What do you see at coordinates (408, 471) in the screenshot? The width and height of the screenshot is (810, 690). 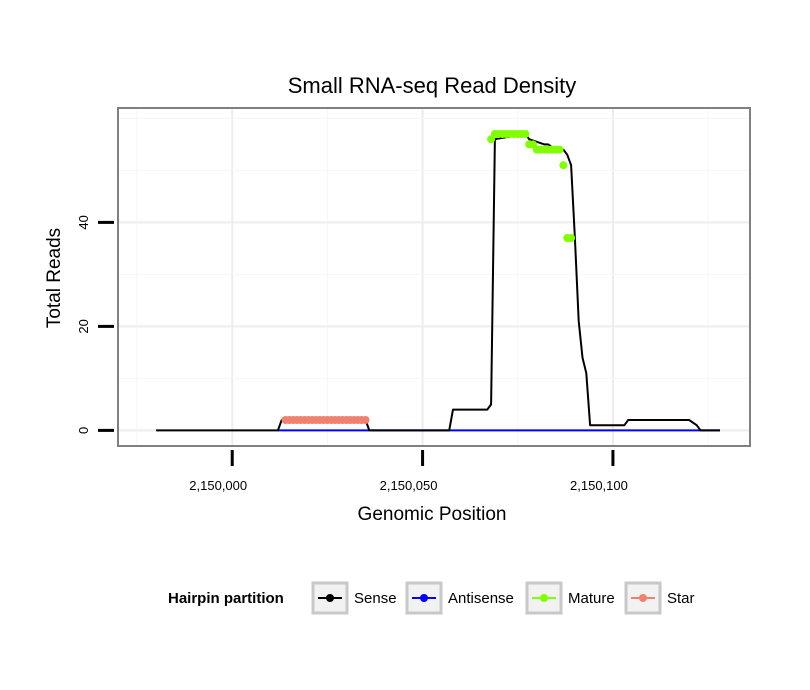 I see `x-axis: 2,150,000 2,150,050 2,150,100` at bounding box center [408, 471].